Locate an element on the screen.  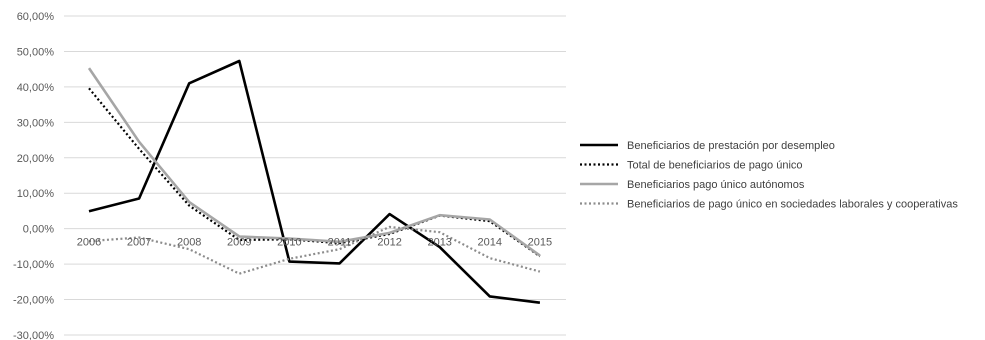
y-tick-label: 20,00% is located at coordinates (36, 159).